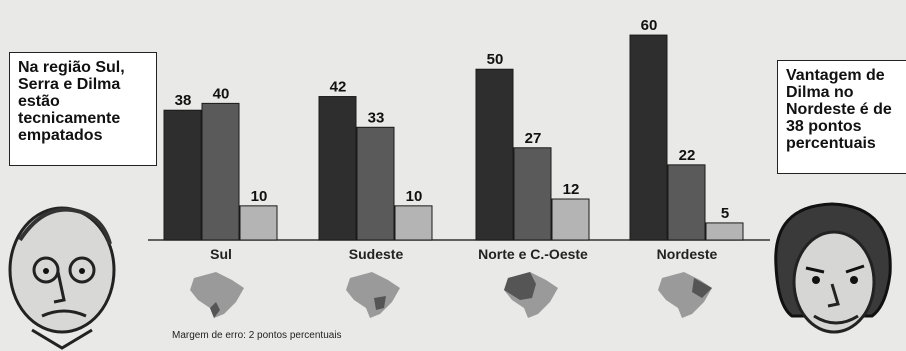 Image resolution: width=906 pixels, height=351 pixels. I want to click on margin-of-error-note: Margem de erro: 2 pontos percentuais, so click(257, 335).